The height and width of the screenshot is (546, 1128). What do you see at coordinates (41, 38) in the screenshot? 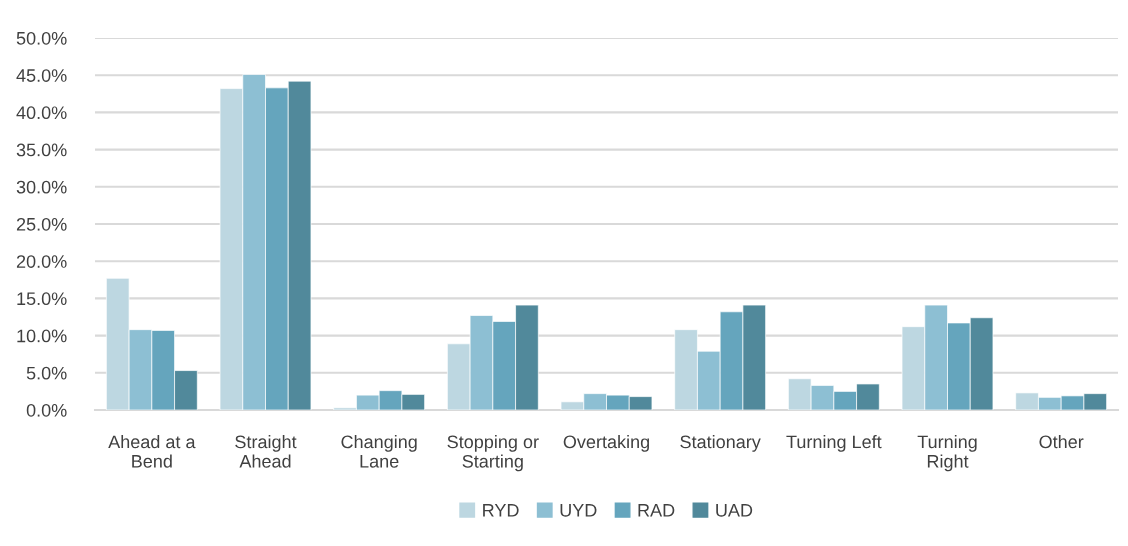
I see `y-tick-label: 50.0%` at bounding box center [41, 38].